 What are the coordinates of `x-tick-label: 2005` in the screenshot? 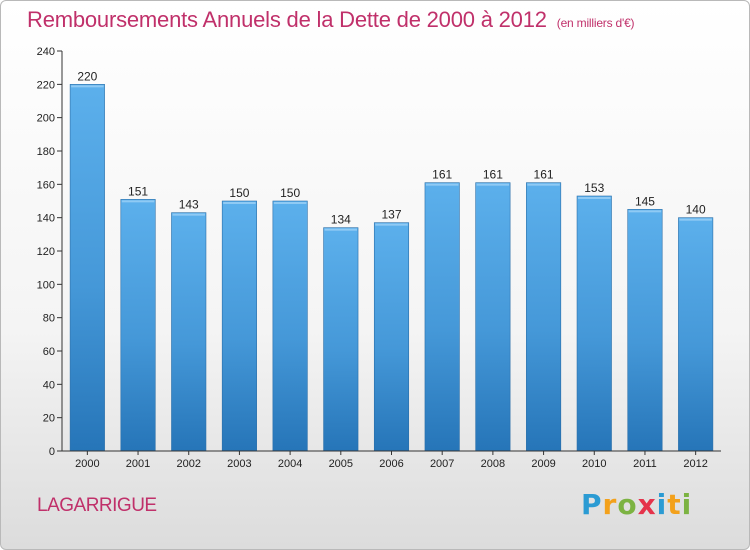 It's located at (341, 464).